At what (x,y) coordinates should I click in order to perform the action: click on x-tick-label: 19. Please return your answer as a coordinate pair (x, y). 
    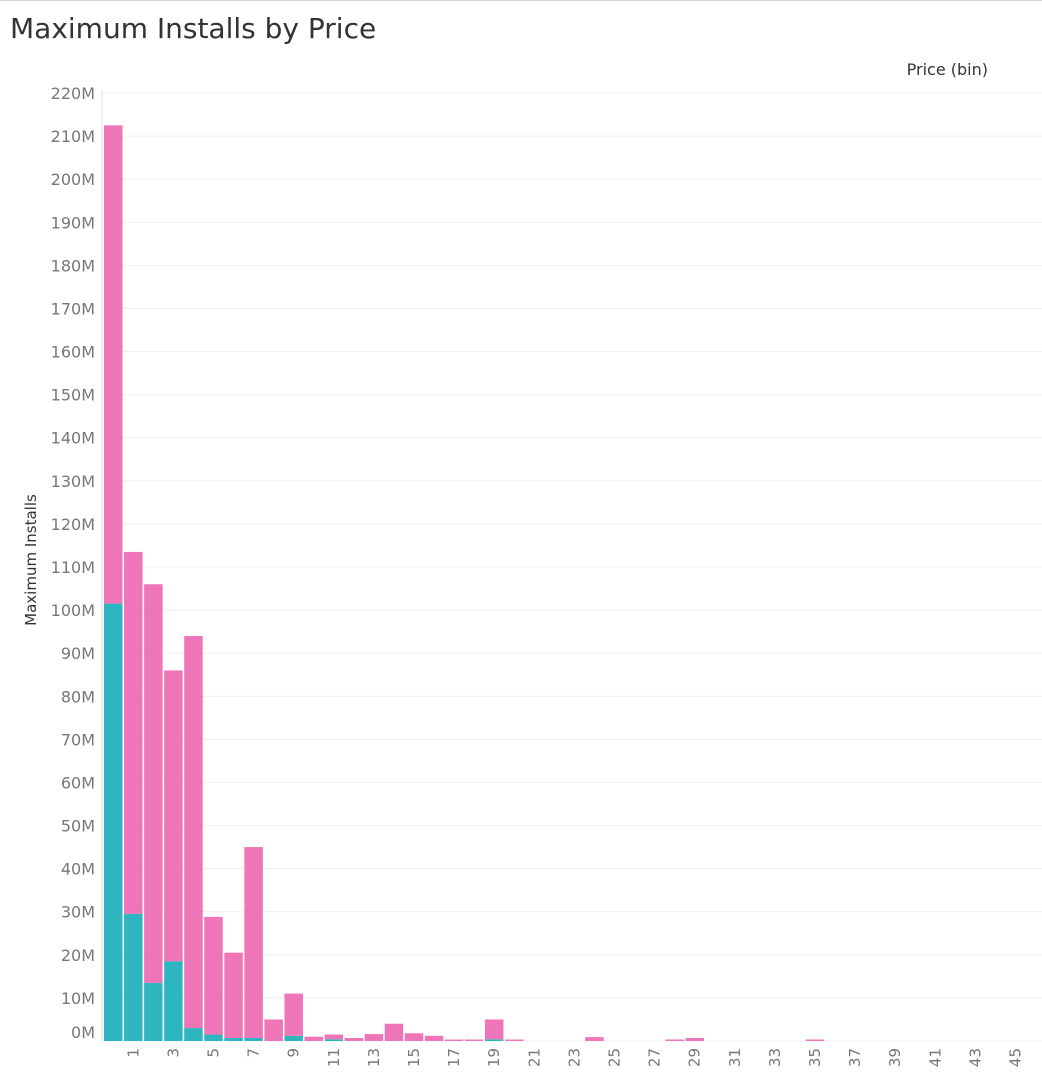
    Looking at the image, I should click on (494, 1057).